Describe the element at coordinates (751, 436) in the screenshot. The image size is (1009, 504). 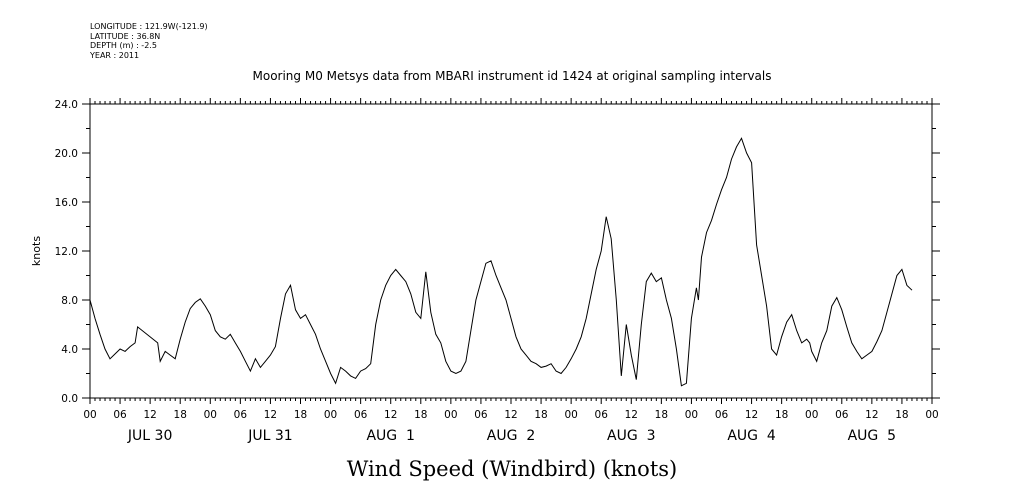
I see `day-label: AUG 4` at that location.